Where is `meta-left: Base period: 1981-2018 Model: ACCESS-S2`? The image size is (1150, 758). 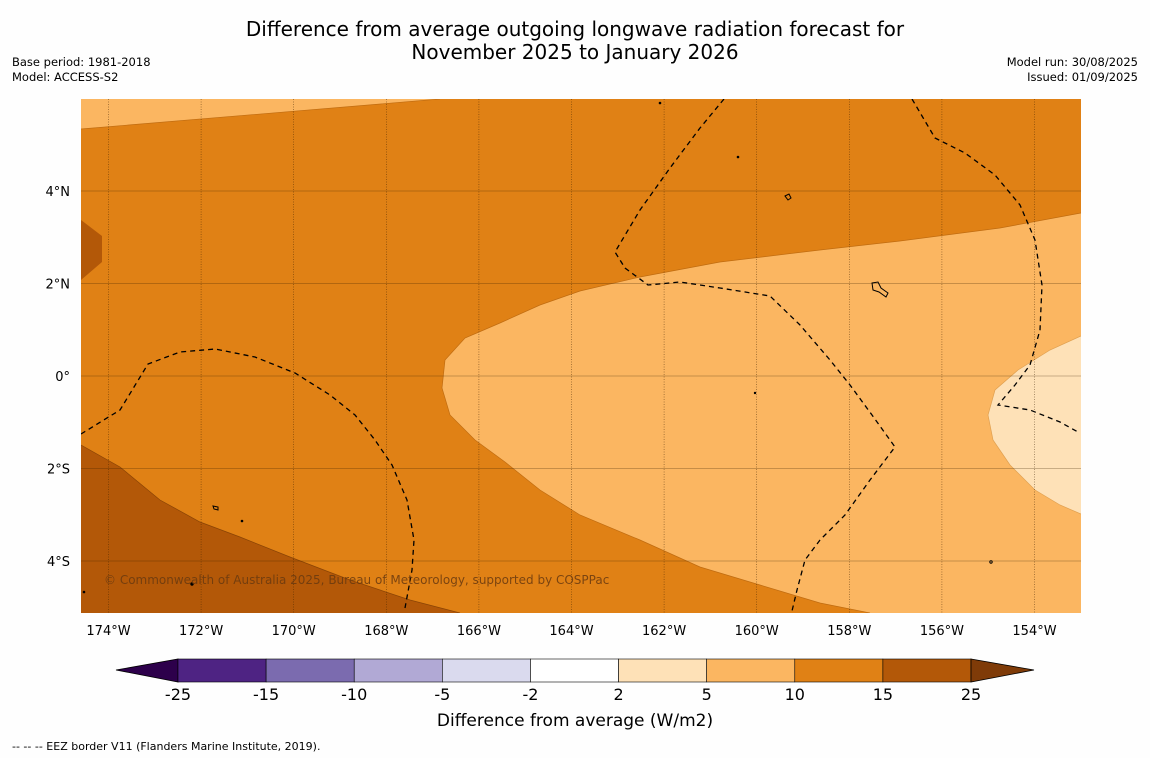
meta-left: Base period: 1981-2018 Model: ACCESS-S2 is located at coordinates (81, 70).